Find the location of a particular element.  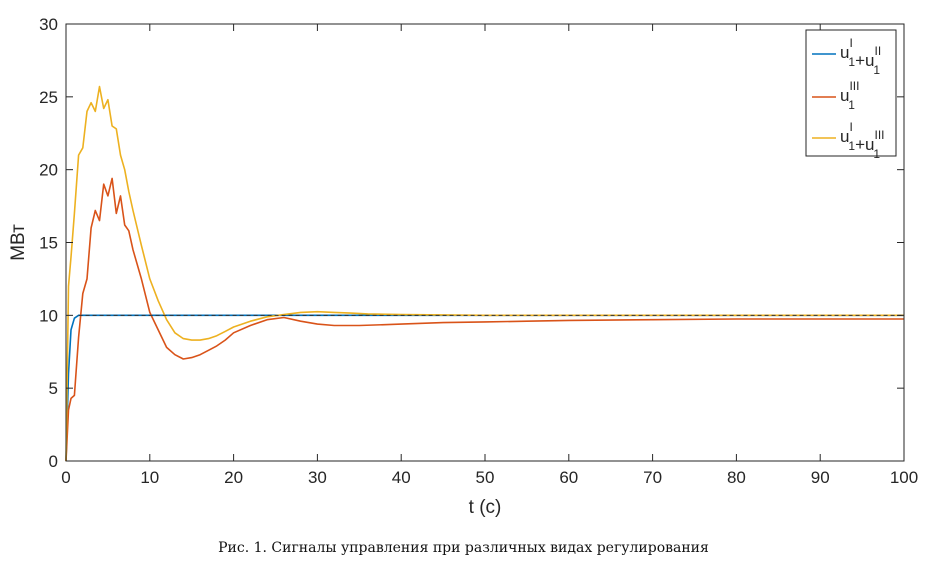

x-tick-label: 10 is located at coordinates (149, 477).